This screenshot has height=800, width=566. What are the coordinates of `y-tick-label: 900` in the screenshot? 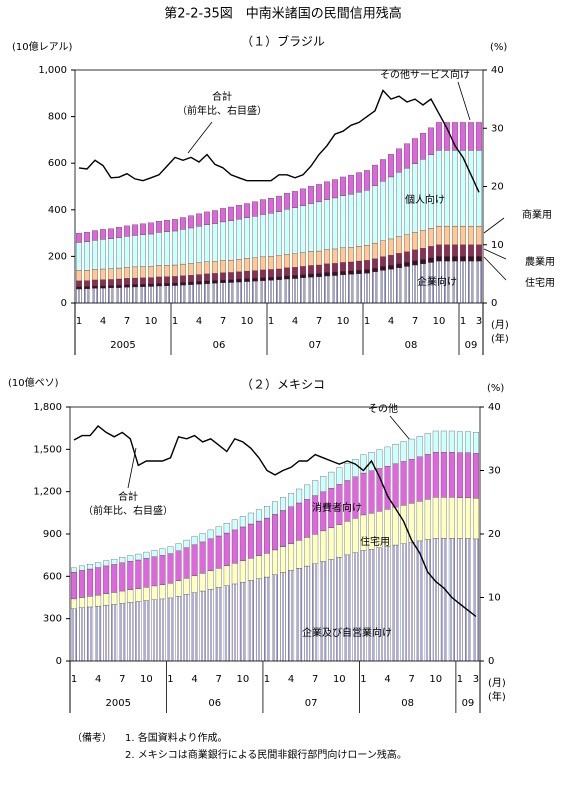 It's located at (52, 534).